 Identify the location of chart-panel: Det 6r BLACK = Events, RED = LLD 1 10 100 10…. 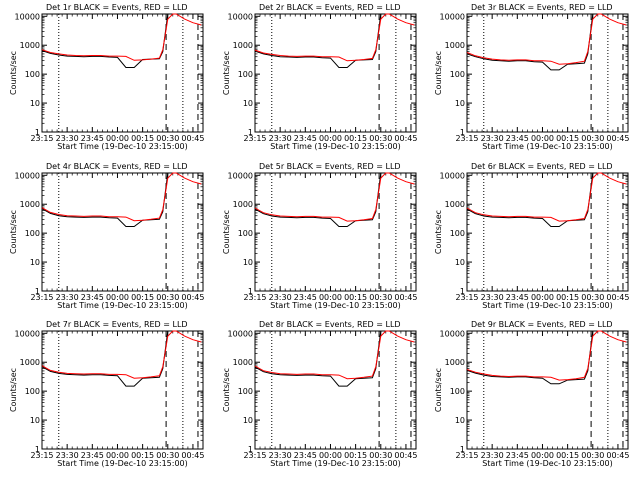
(531, 236).